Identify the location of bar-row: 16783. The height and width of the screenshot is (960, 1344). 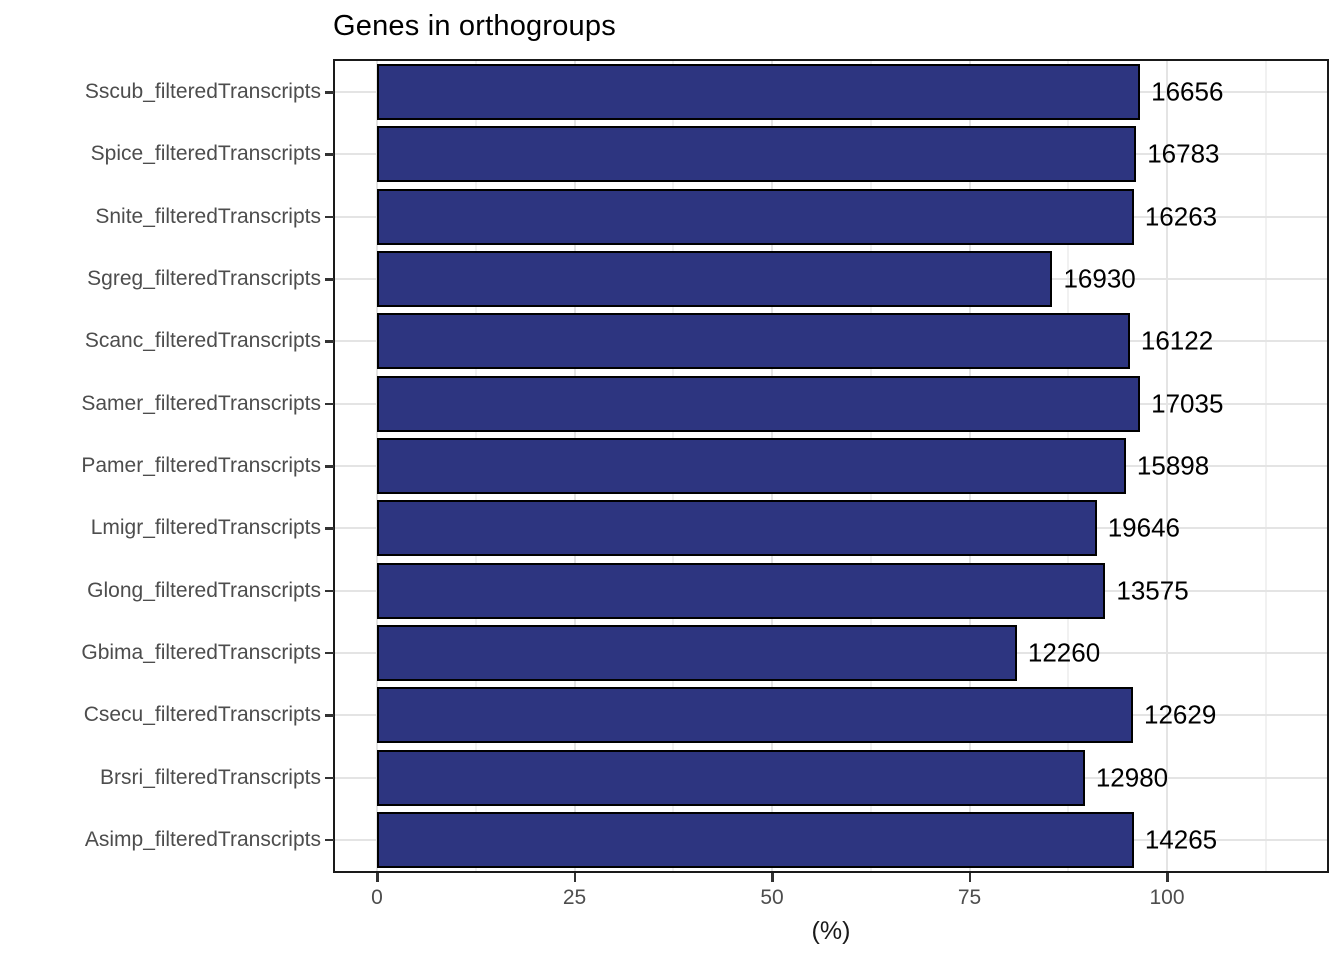
(831, 154).